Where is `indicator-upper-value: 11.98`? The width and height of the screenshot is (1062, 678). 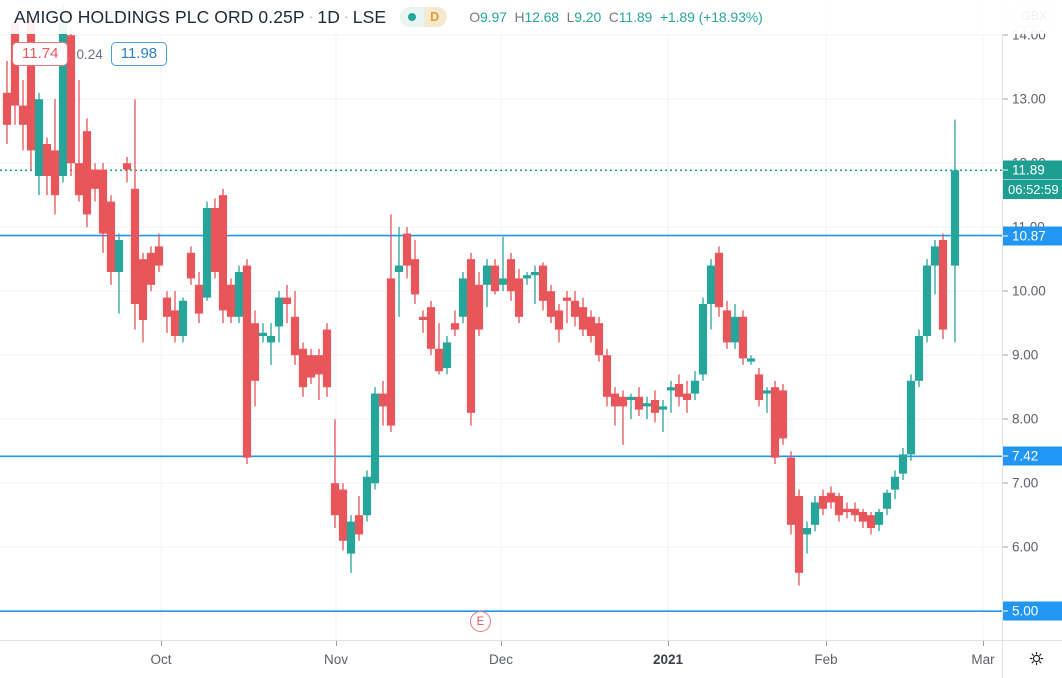
indicator-upper-value: 11.98 is located at coordinates (139, 54).